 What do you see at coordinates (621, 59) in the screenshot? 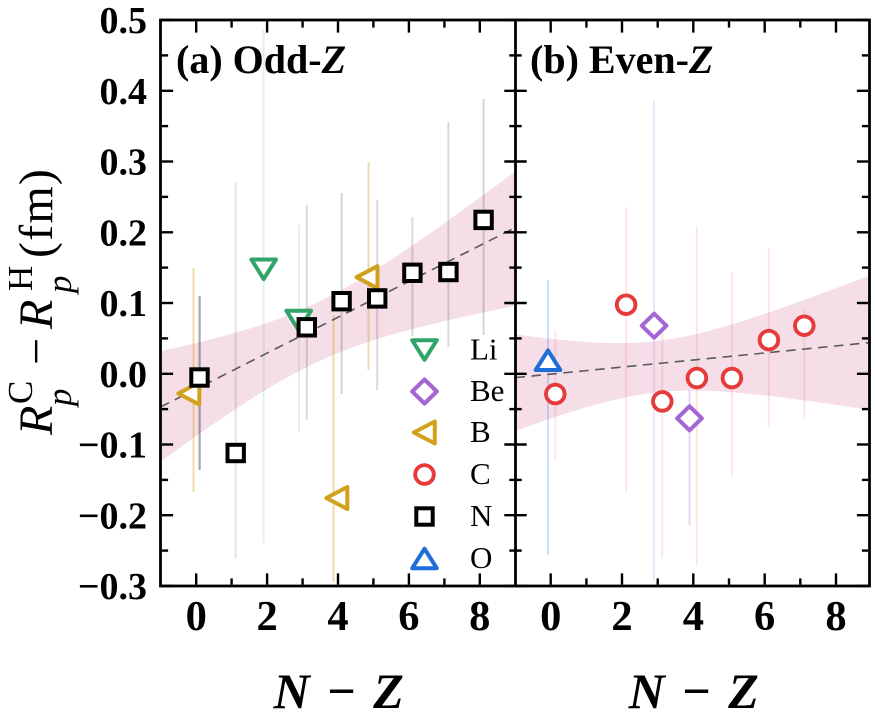
I see `svg-text: (b) Even-Z` at bounding box center [621, 59].